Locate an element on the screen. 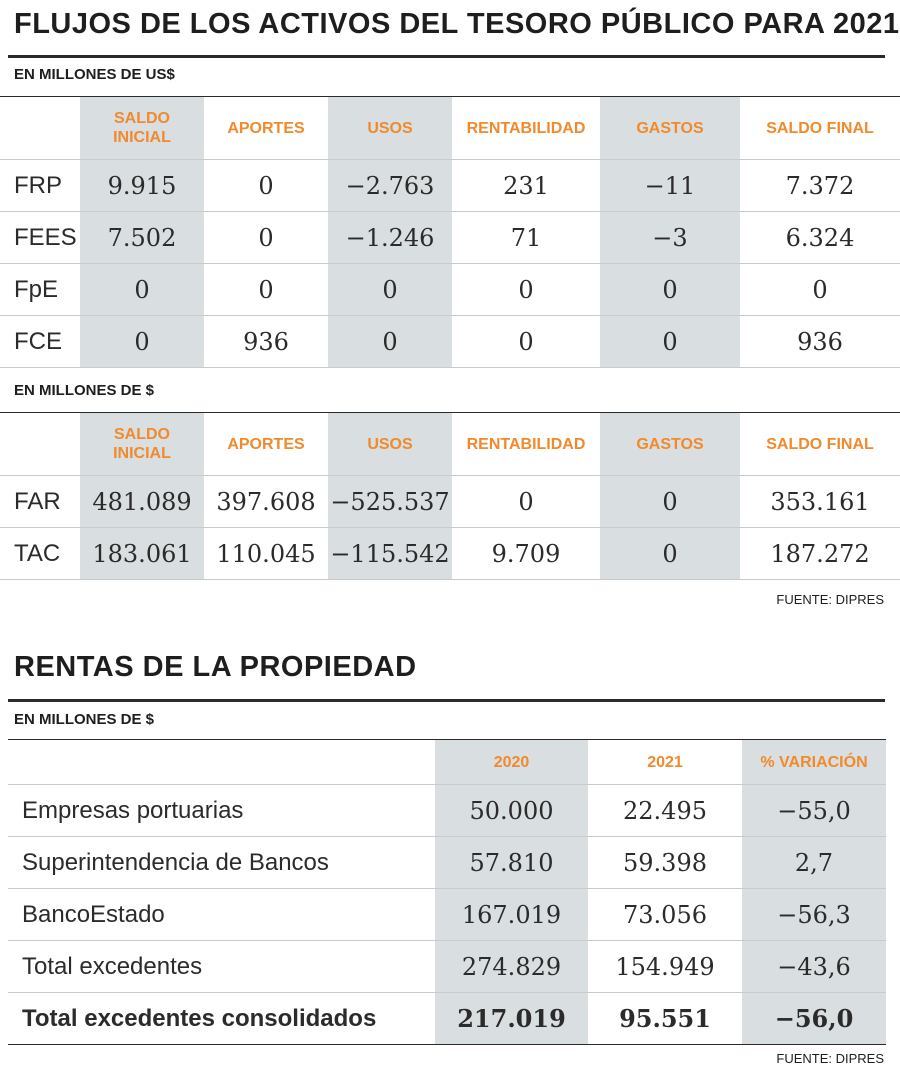  table-row: FEES 7.502 0 −1.246 71 −3 6.324 is located at coordinates (450, 237).